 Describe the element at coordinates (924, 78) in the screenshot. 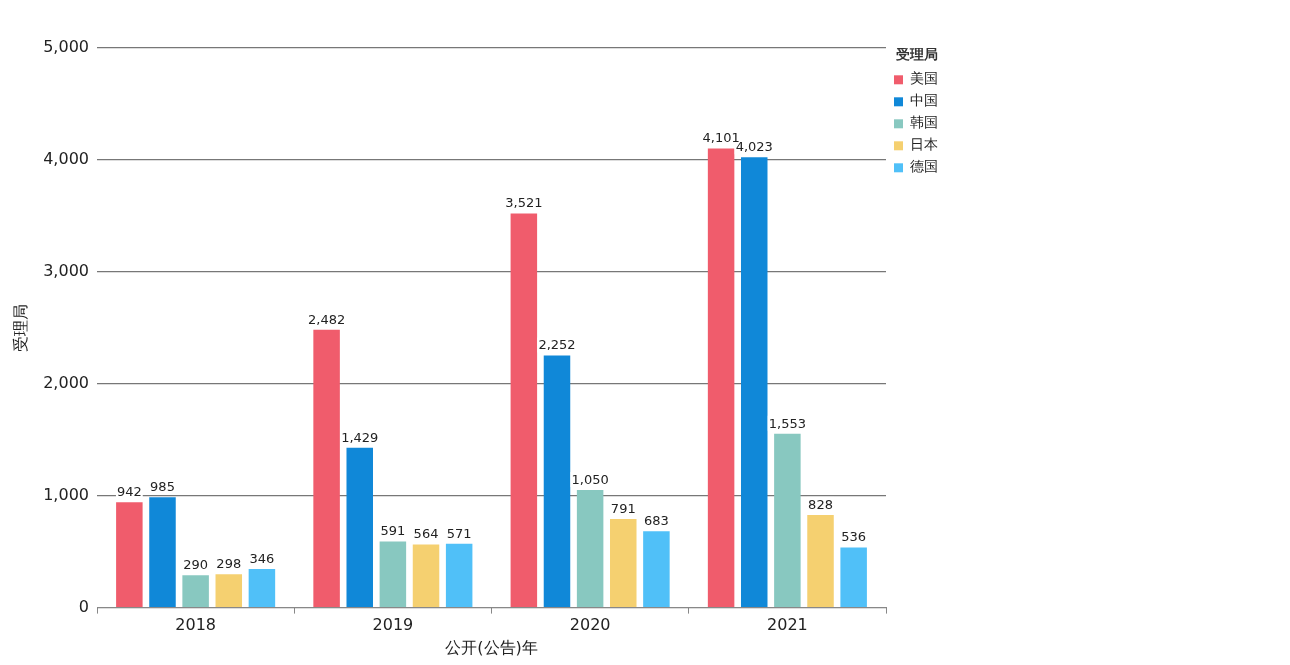

I see `legend-label: 美国` at that location.